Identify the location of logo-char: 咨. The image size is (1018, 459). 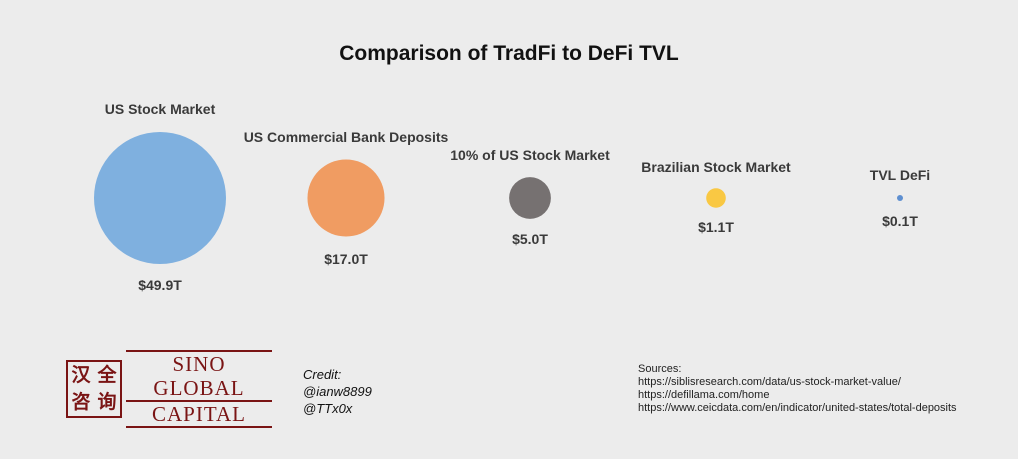
(81, 402).